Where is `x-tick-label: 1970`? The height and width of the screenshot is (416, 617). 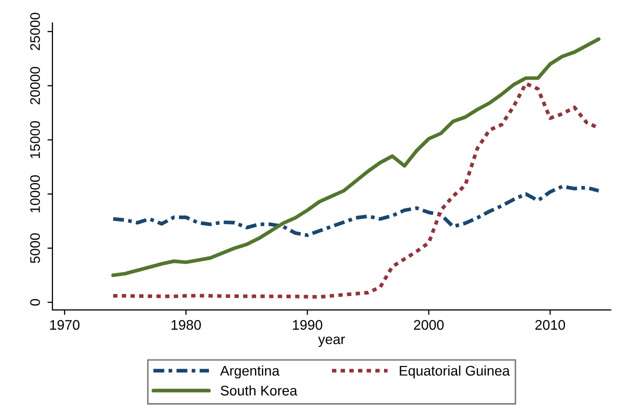 x-tick-label: 1970 is located at coordinates (65, 325).